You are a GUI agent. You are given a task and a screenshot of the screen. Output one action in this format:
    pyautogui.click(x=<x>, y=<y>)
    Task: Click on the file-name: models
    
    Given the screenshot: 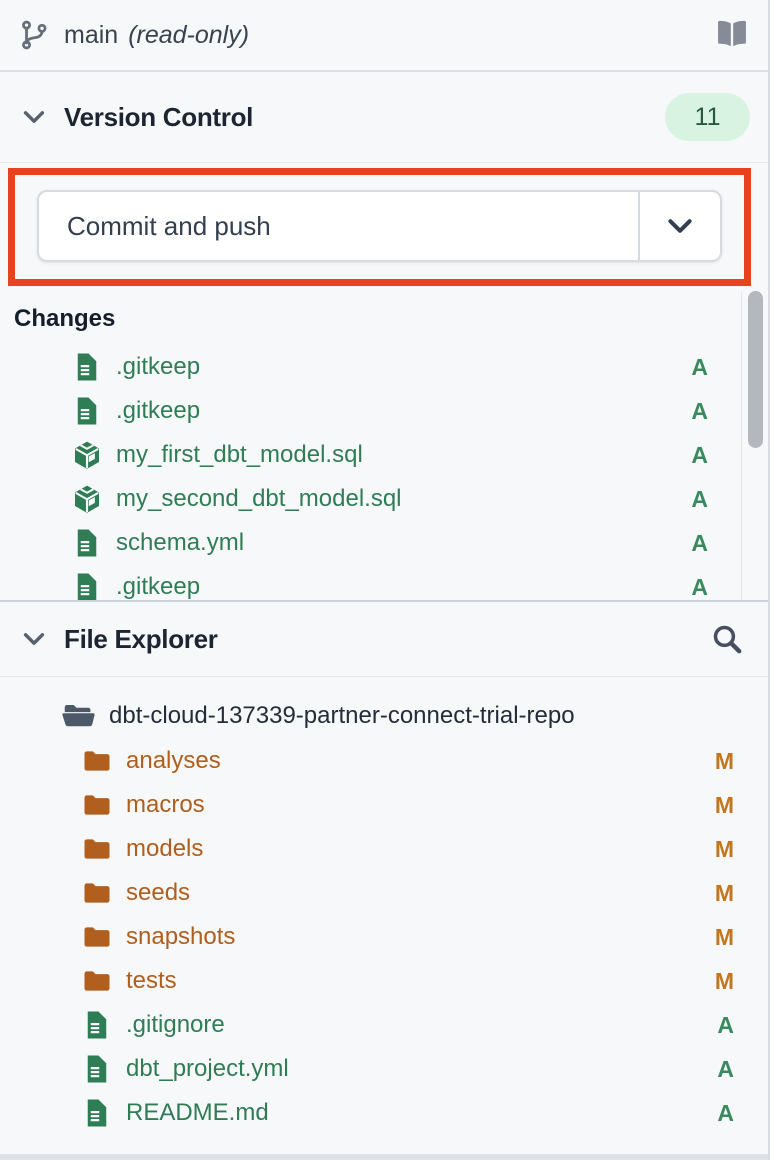 What is the action you would take?
    pyautogui.click(x=165, y=848)
    